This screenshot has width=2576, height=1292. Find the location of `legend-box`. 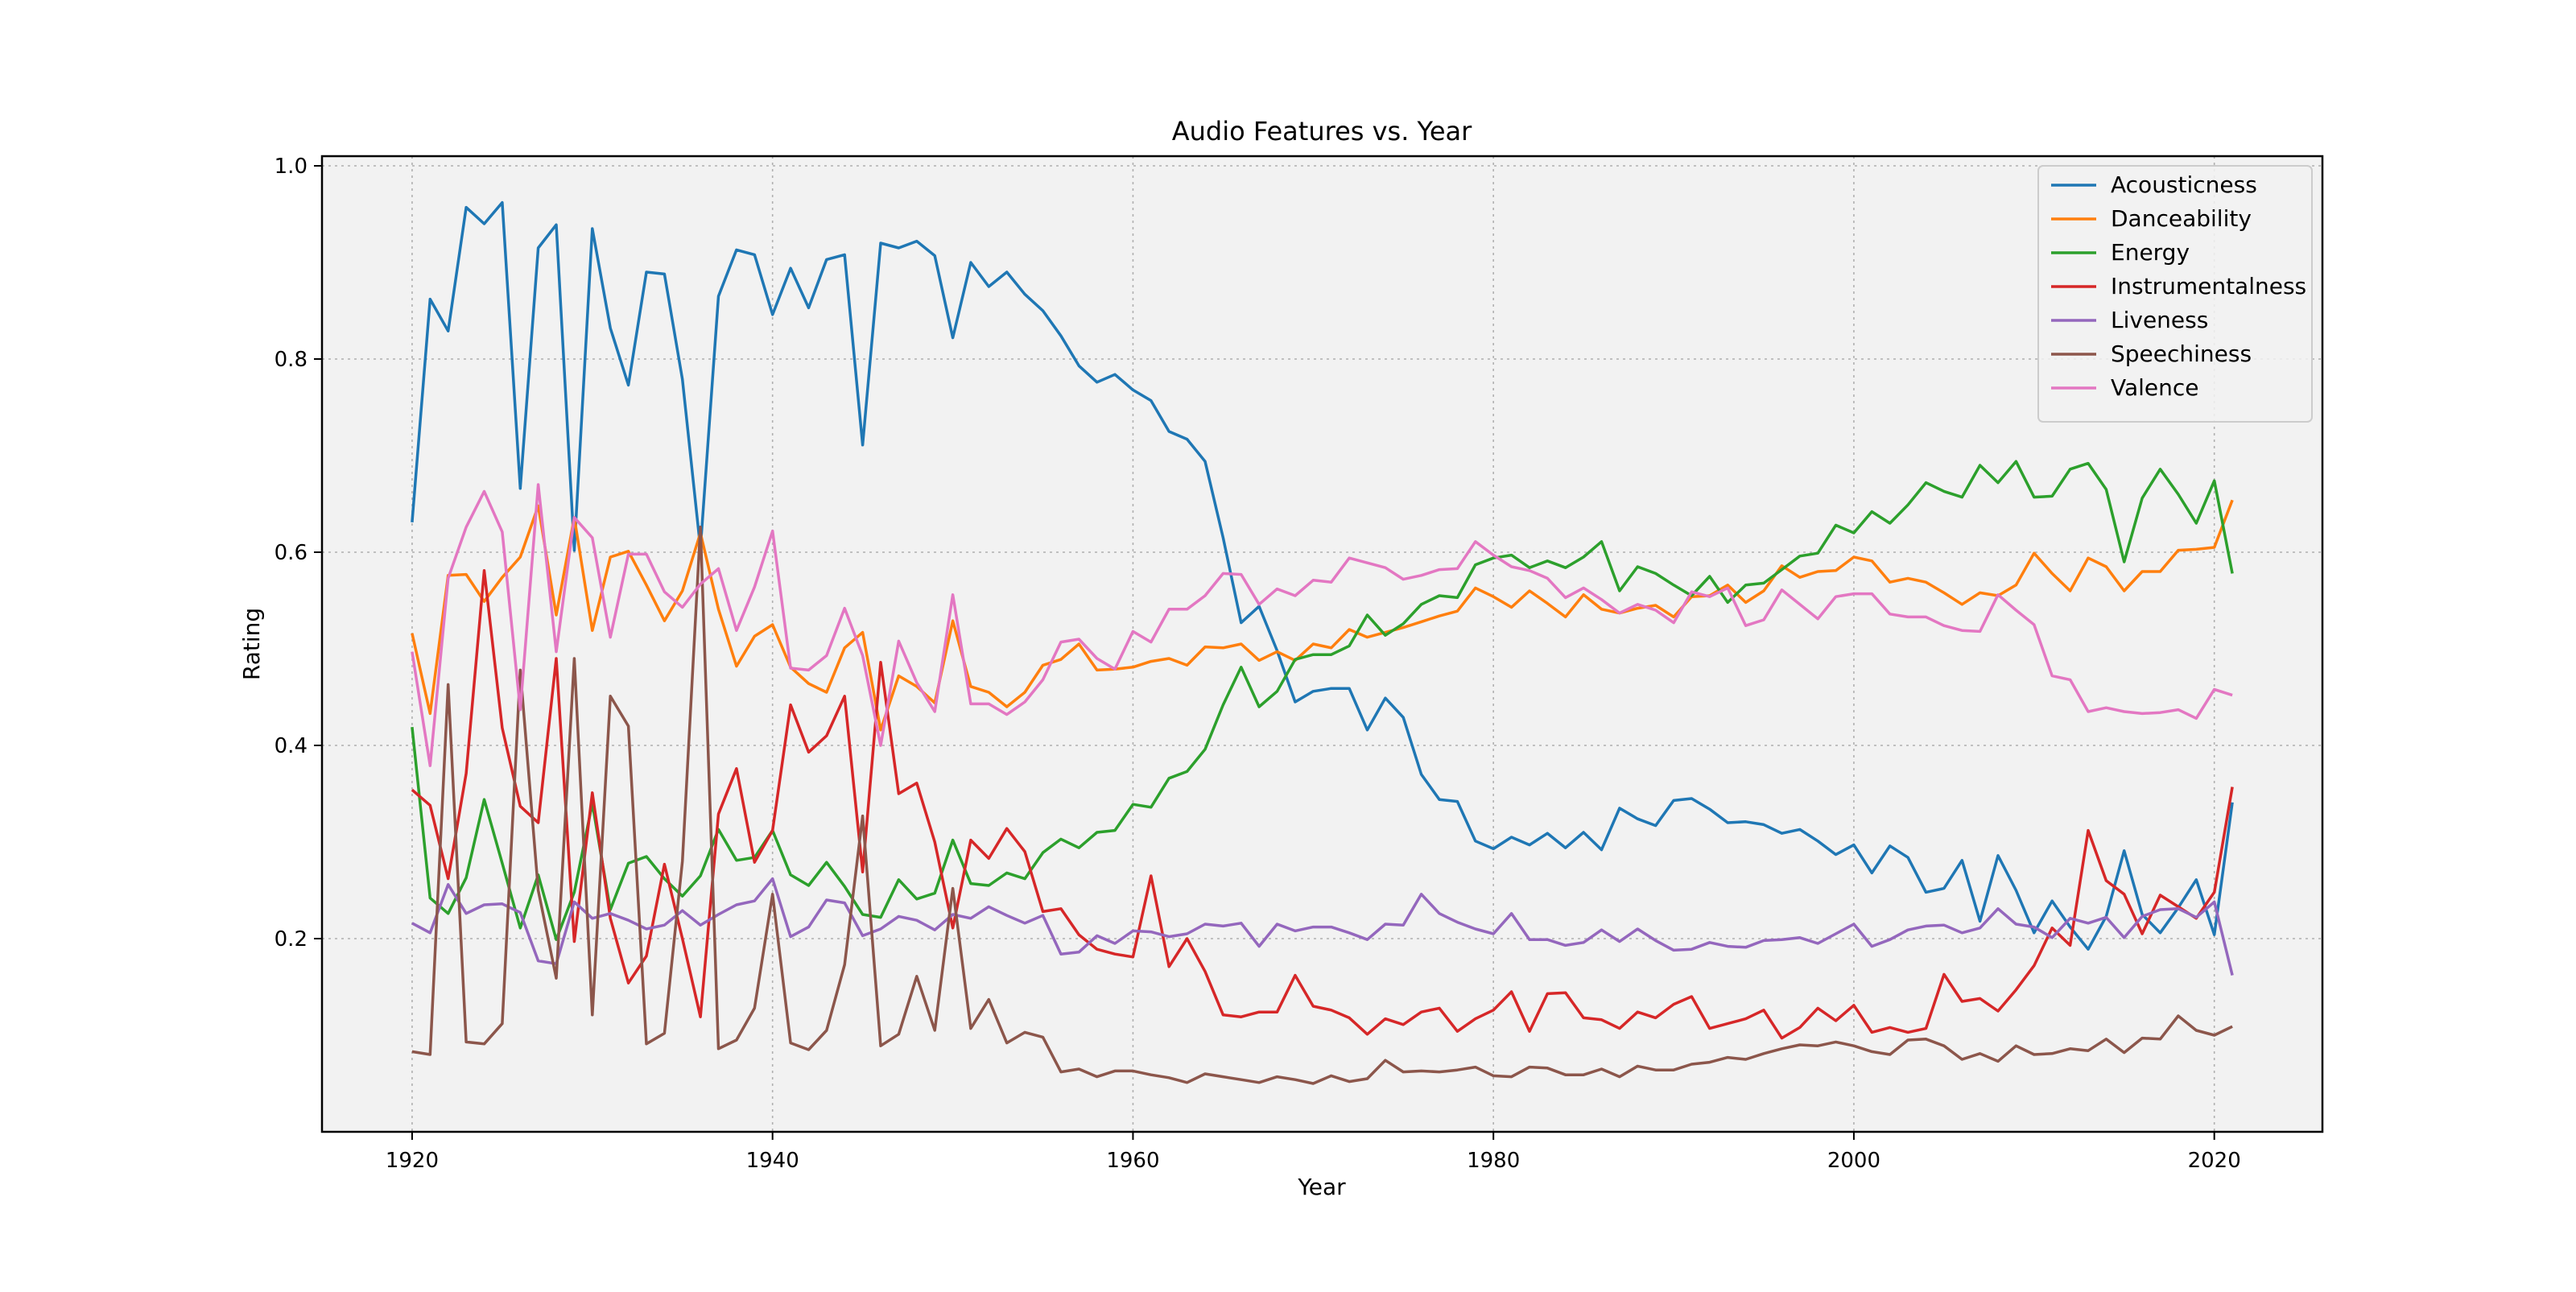

legend-box is located at coordinates (2175, 294).